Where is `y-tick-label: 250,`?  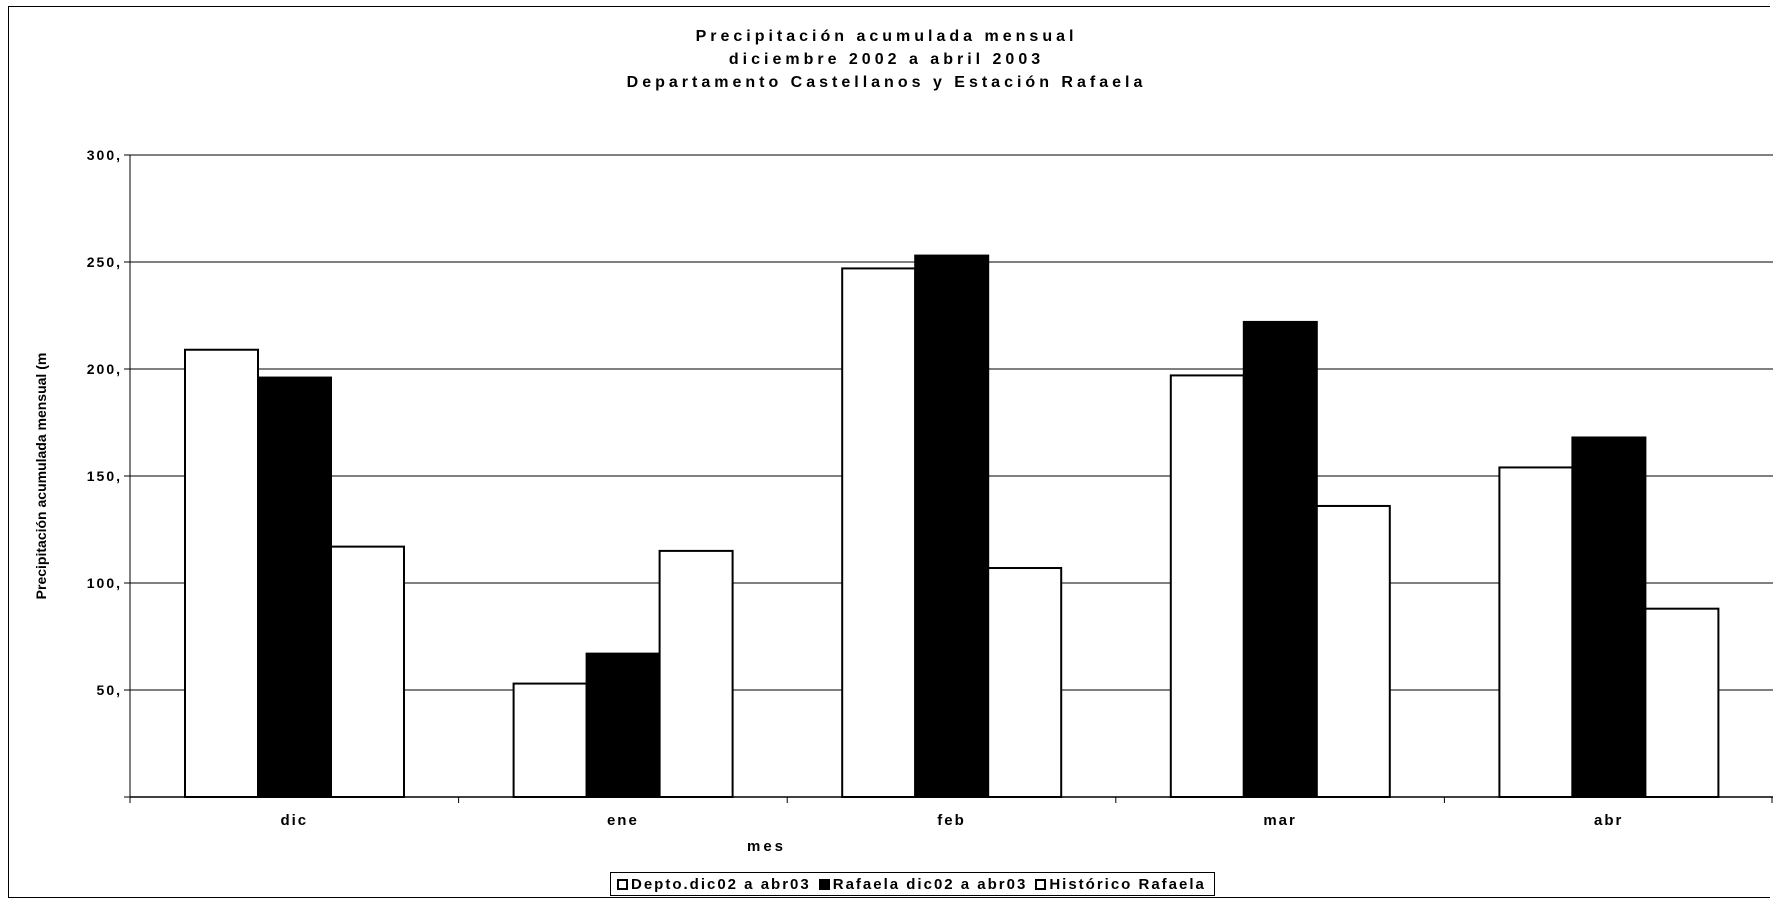
y-tick-label: 250, is located at coordinates (104, 262).